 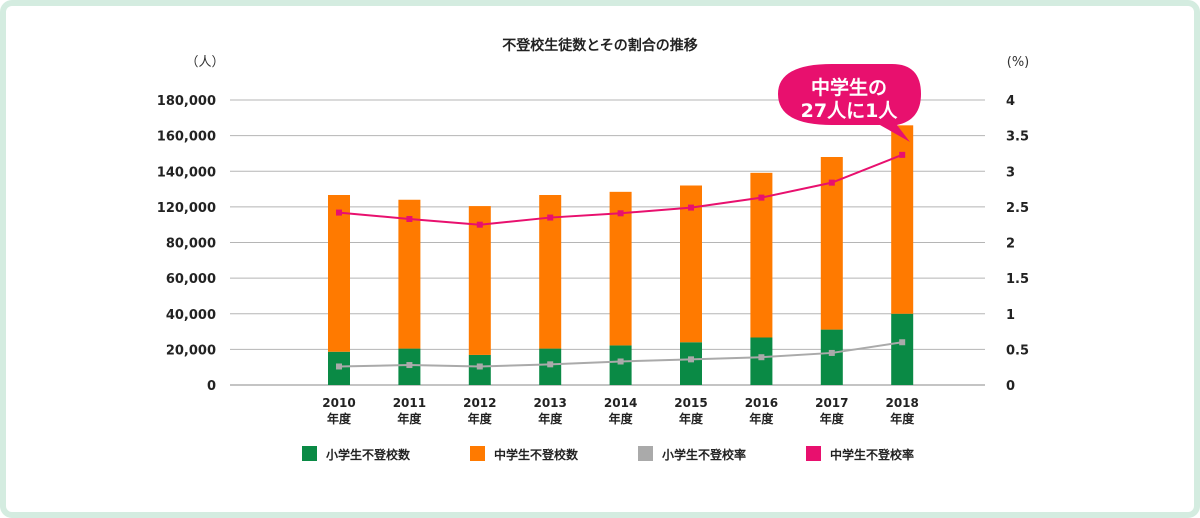 I want to click on right-tick-label: 1, so click(x=1010, y=315).